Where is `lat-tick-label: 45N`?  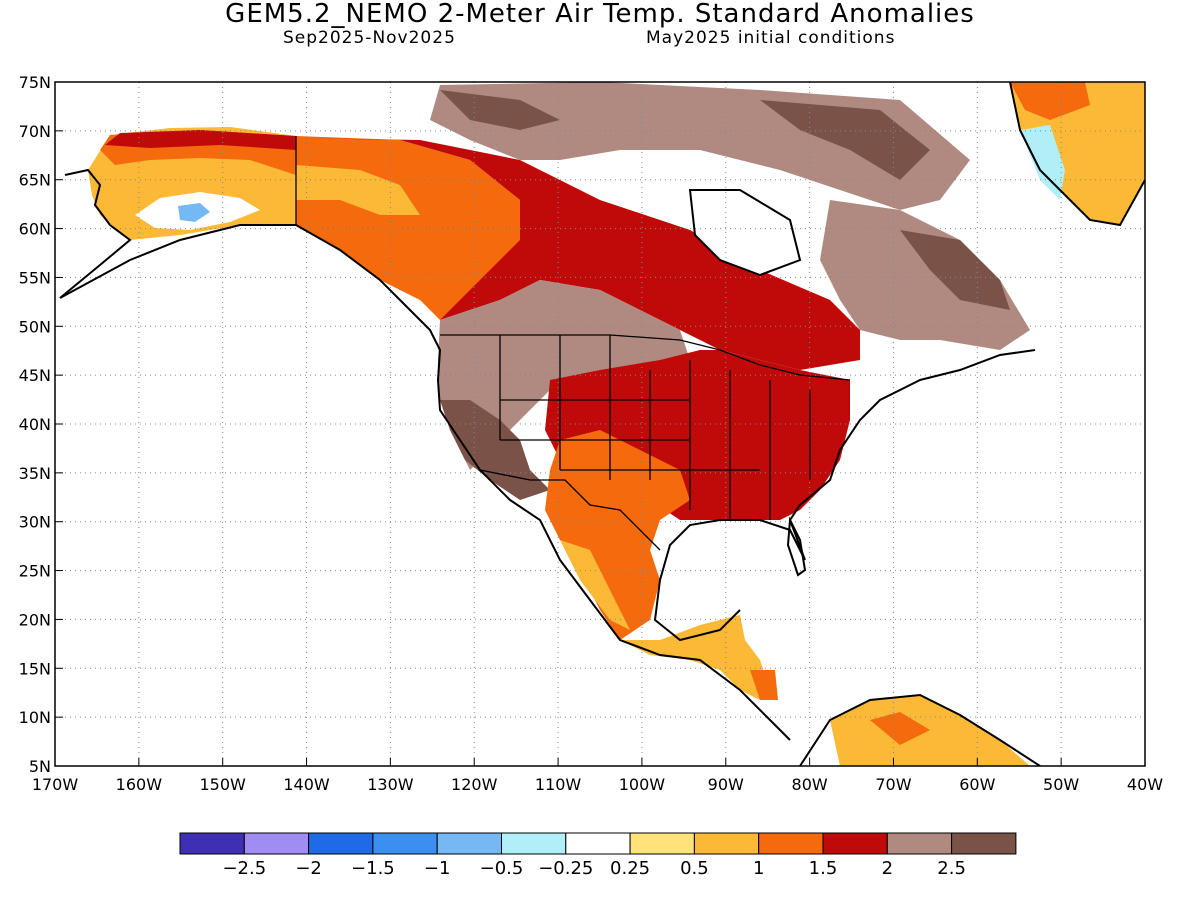
lat-tick-label: 45N is located at coordinates (35, 375).